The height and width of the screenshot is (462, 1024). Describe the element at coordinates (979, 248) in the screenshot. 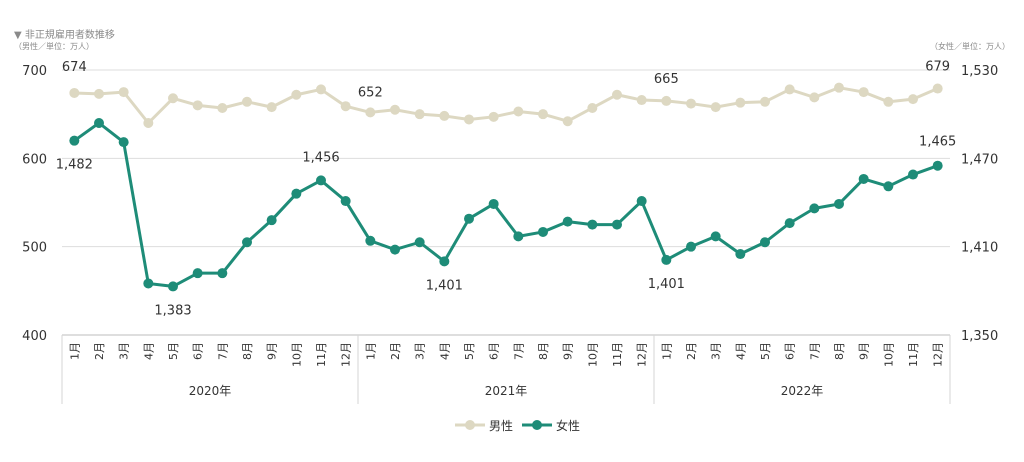

I see `y-right-tick-label: 1,410` at that location.